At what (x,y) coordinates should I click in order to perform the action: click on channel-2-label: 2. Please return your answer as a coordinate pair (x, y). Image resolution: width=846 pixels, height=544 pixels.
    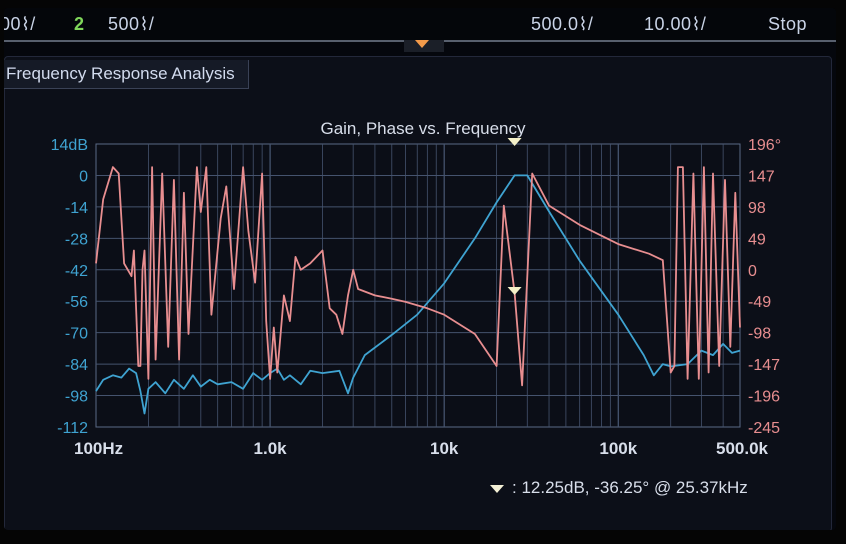
    Looking at the image, I should click on (79, 24).